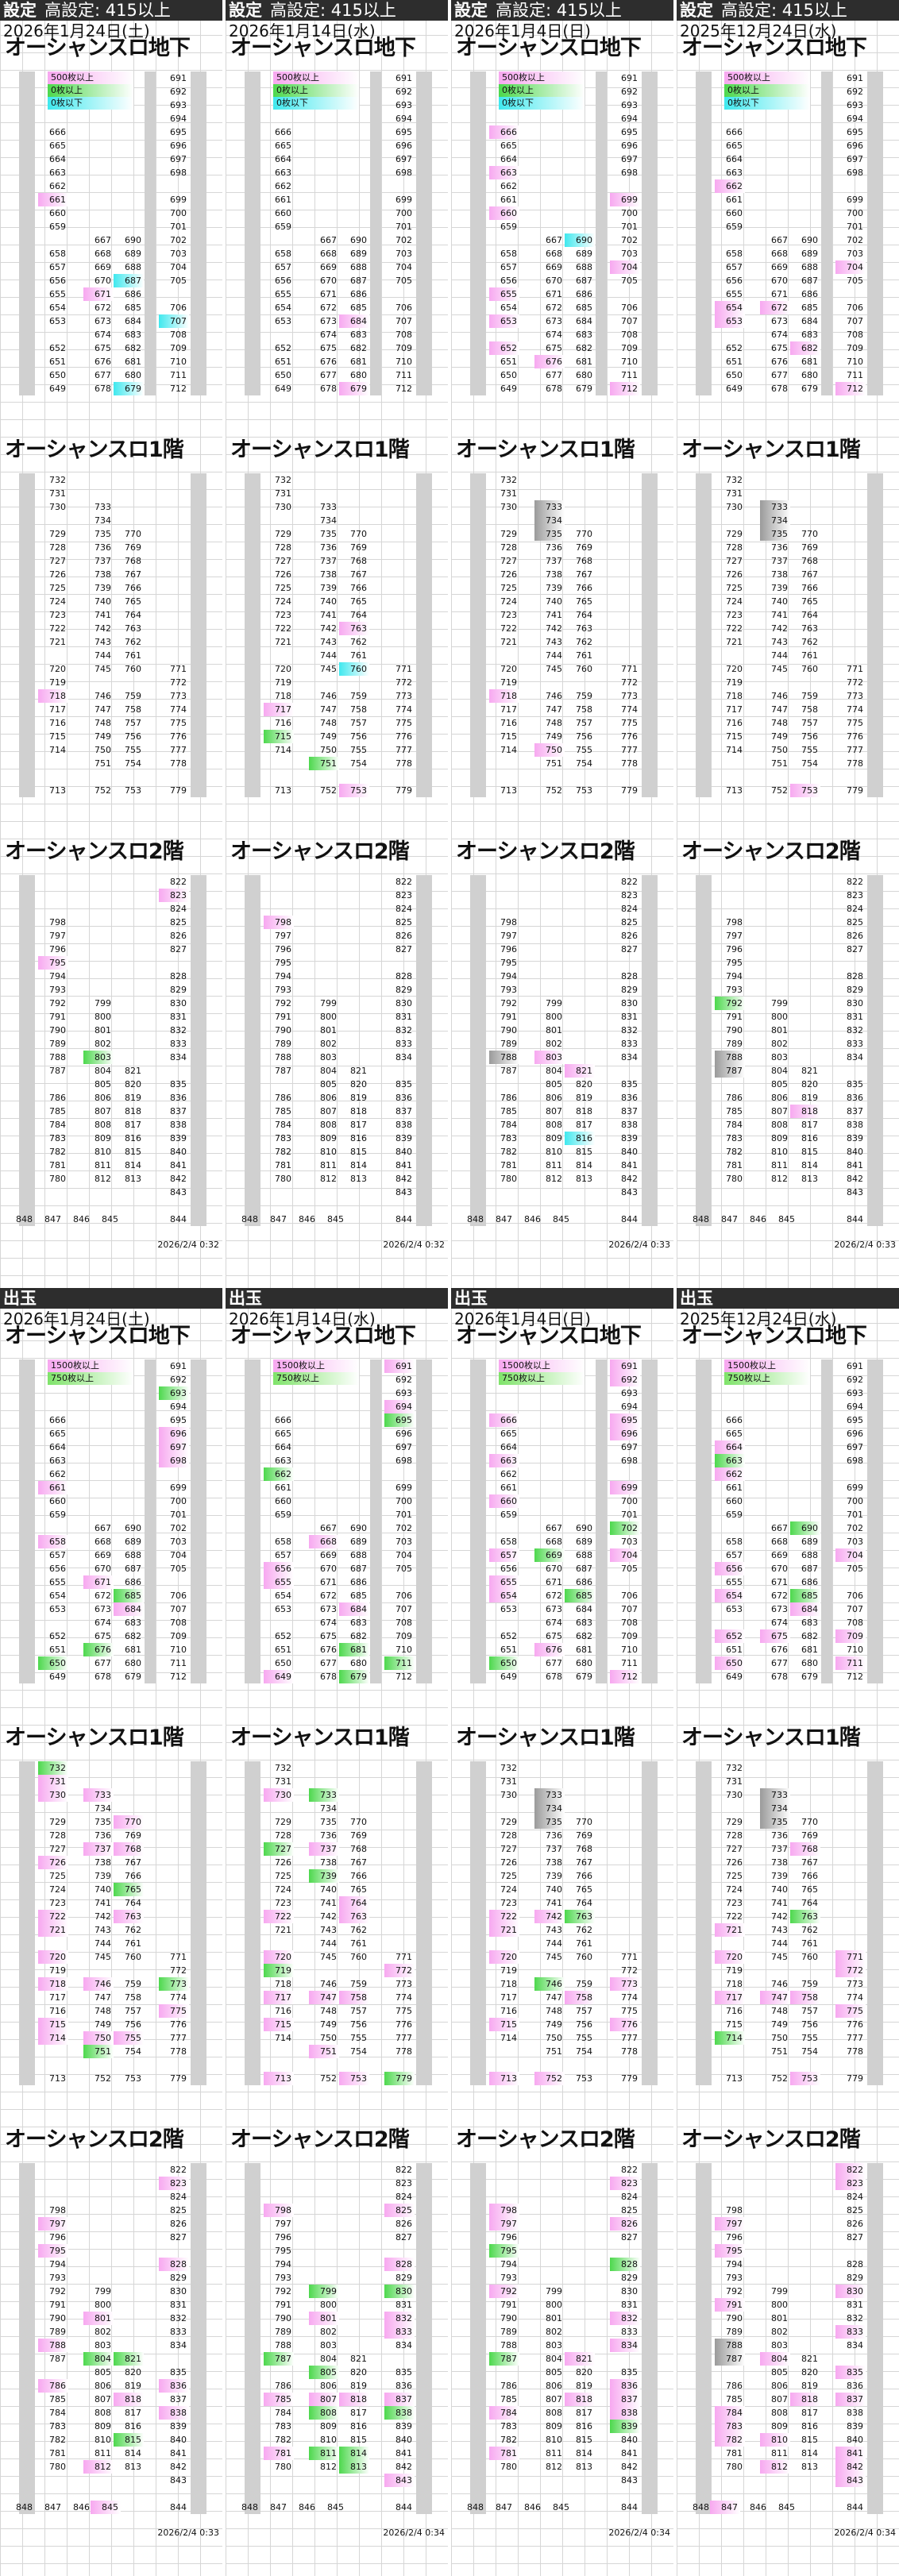  Describe the element at coordinates (508, 1984) in the screenshot. I see `machine-cell: 718` at that location.